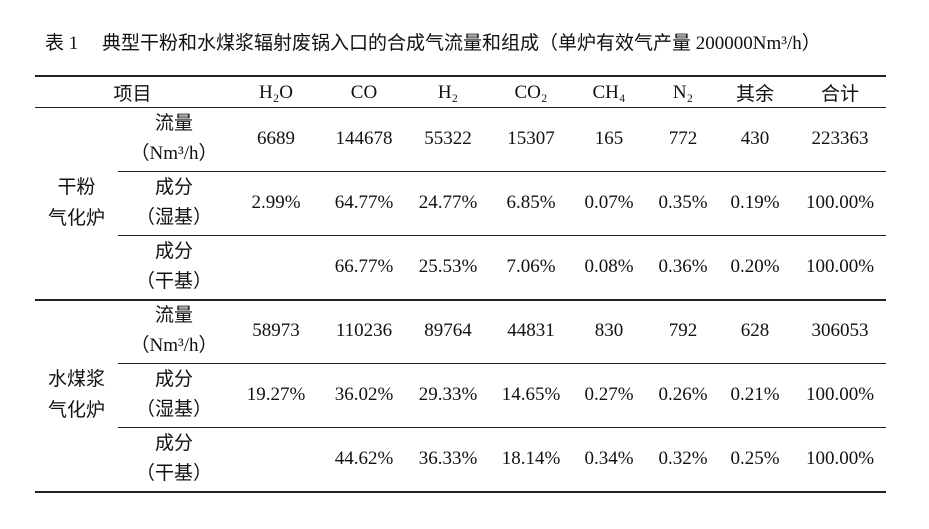 This screenshot has height=529, width=929. What do you see at coordinates (364, 202) in the screenshot?
I see `cell: 64.77%` at bounding box center [364, 202].